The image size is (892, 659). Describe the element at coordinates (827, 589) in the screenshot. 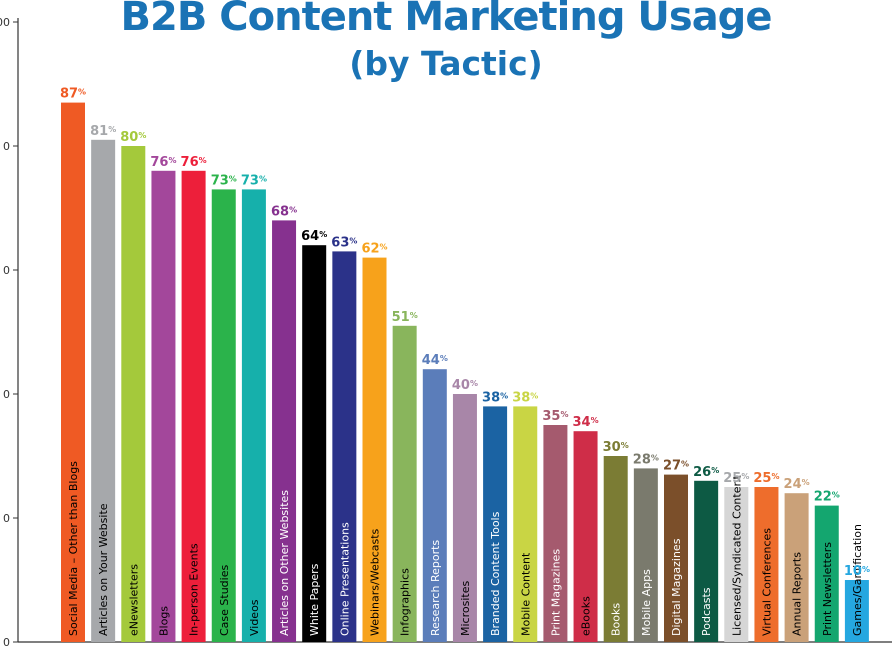

I see `category-label: Print Newsletters` at that location.